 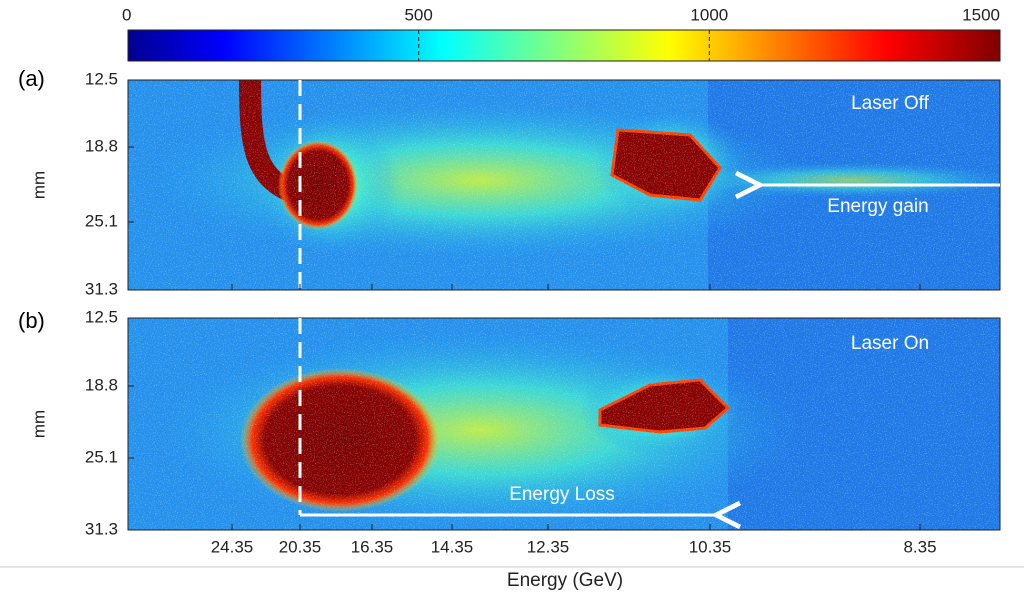 I want to click on x-tick-label: 12.35, so click(x=548, y=546).